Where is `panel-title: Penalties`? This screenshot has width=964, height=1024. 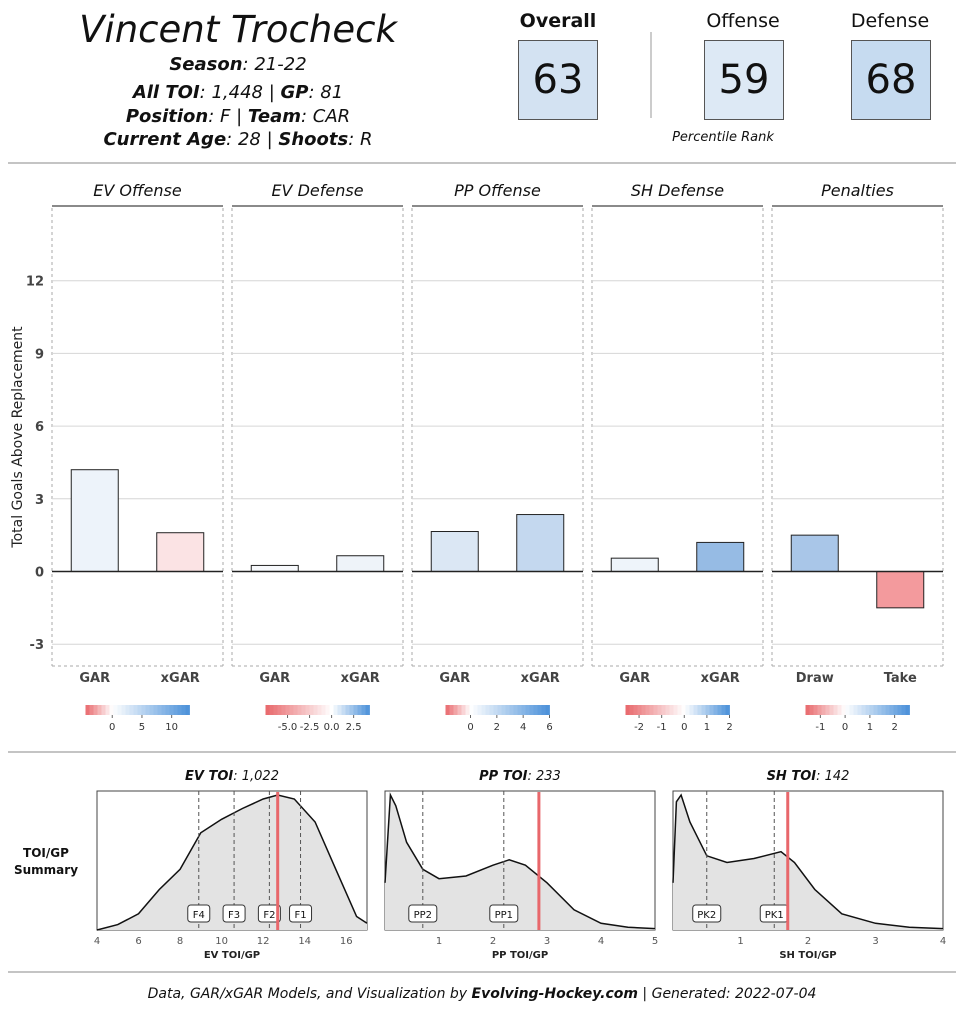
panel-title: Penalties is located at coordinates (857, 190).